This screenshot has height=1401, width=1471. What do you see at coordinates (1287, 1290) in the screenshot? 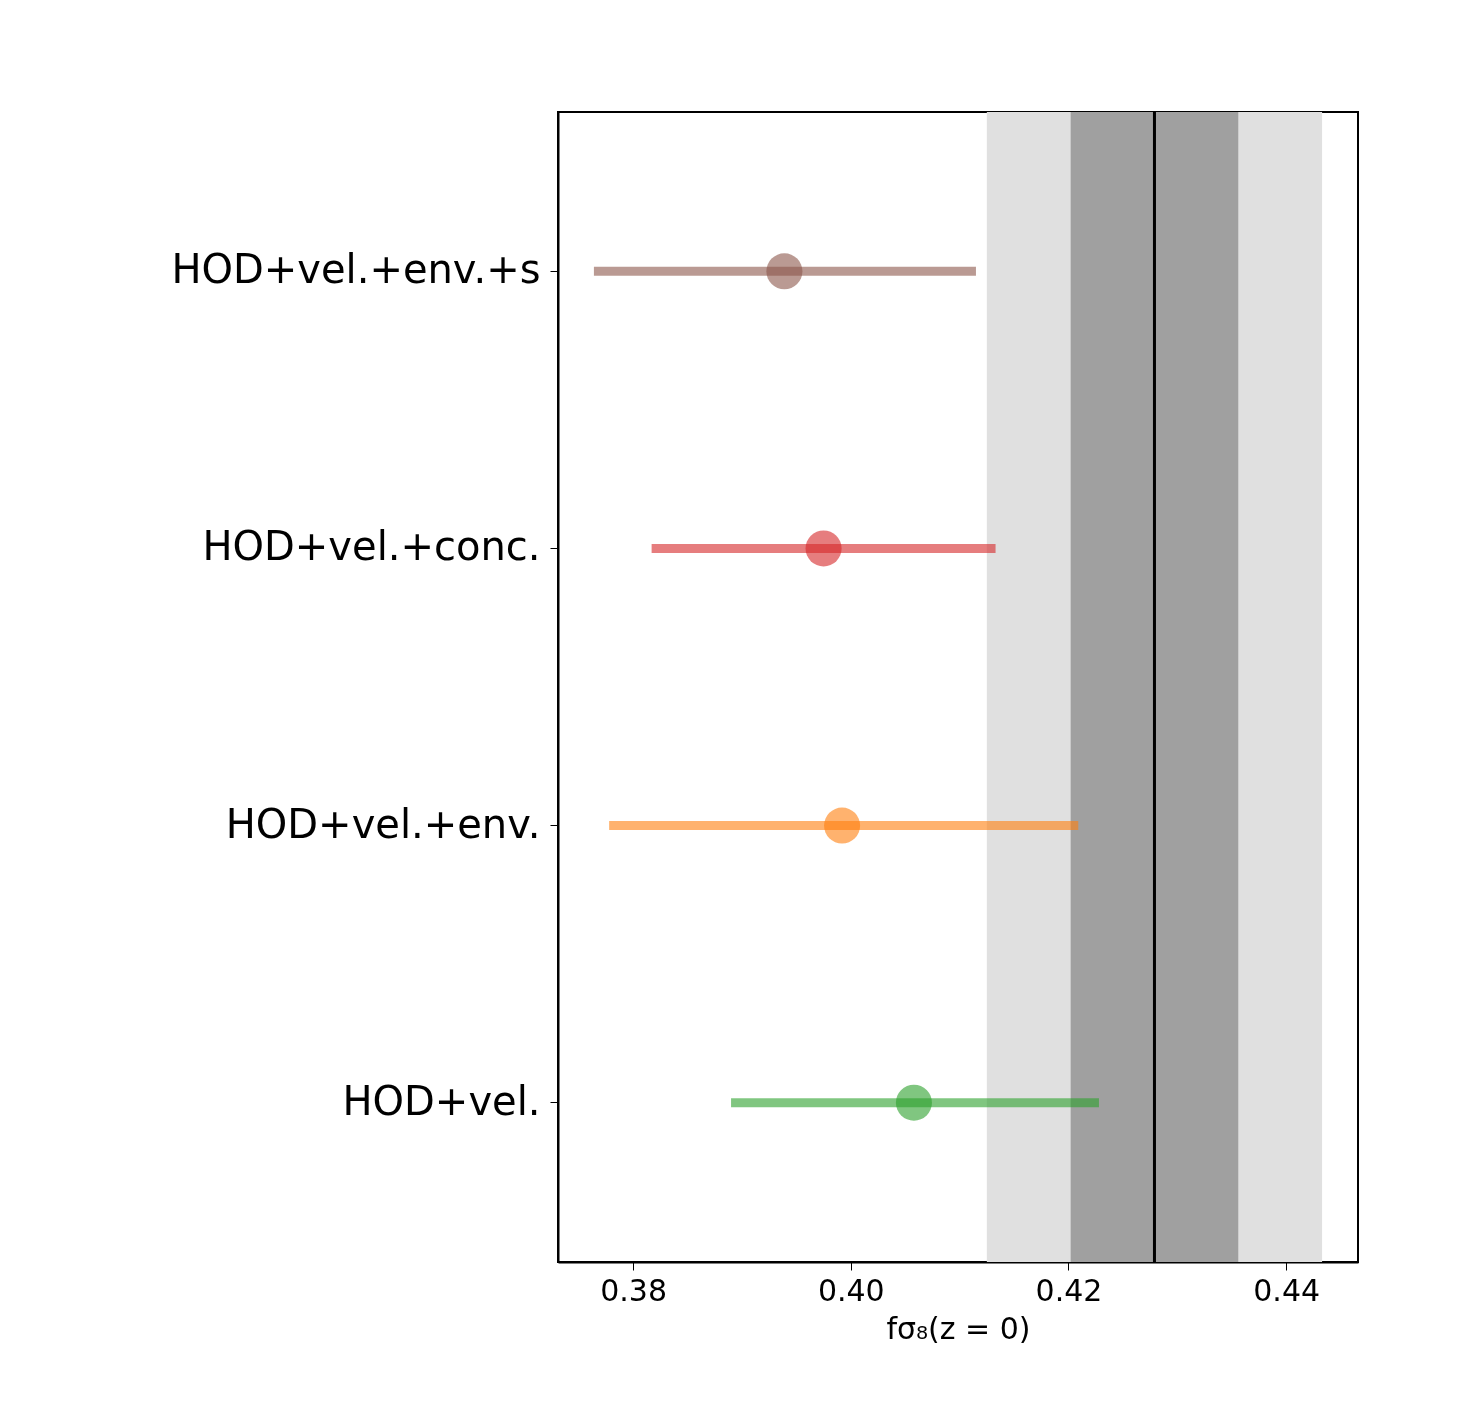
I see `x-tick-label: 0.44` at bounding box center [1287, 1290].